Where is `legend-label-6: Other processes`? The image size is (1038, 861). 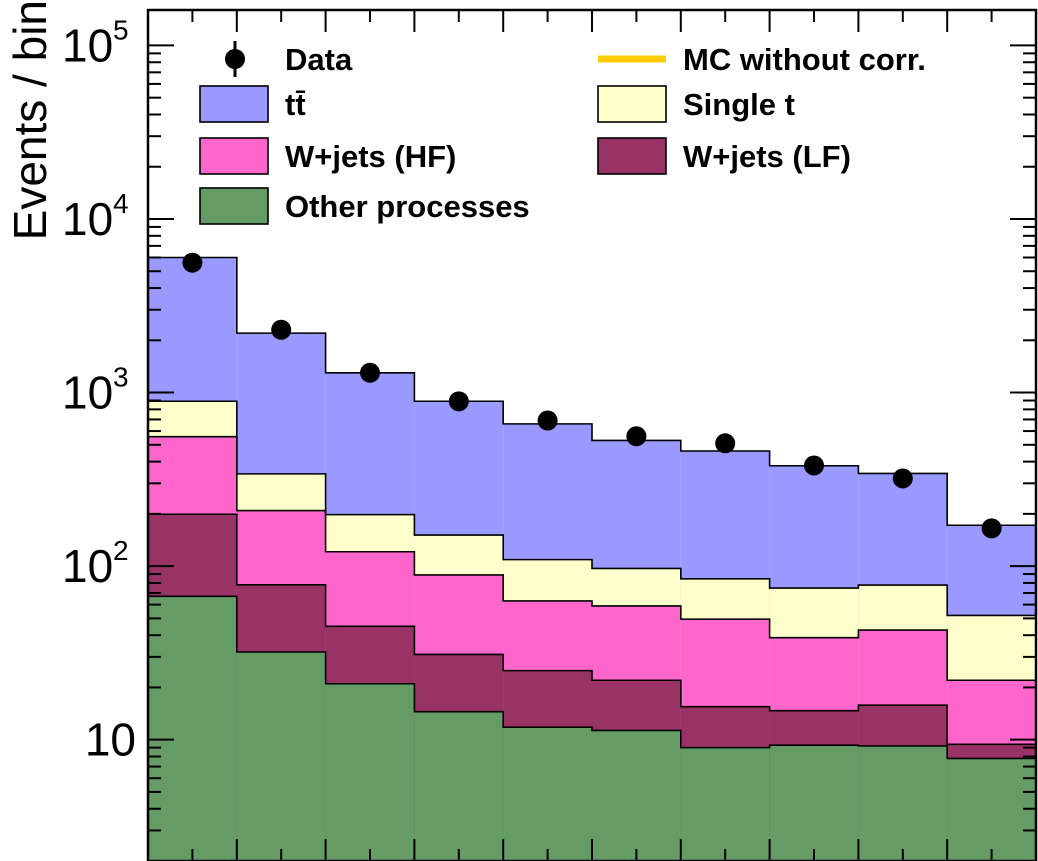 legend-label-6: Other processes is located at coordinates (407, 206).